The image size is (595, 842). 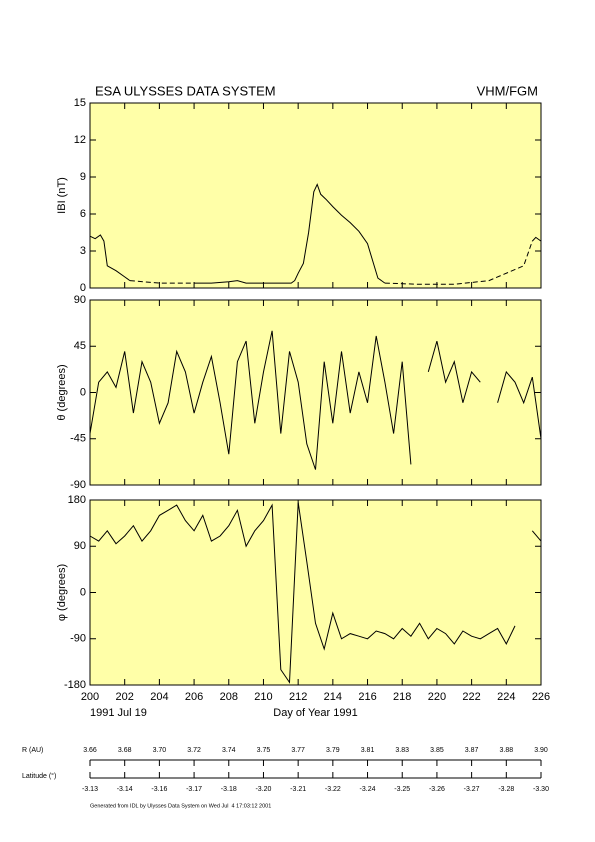 I want to click on lat-value: -3.18, so click(x=229, y=789).